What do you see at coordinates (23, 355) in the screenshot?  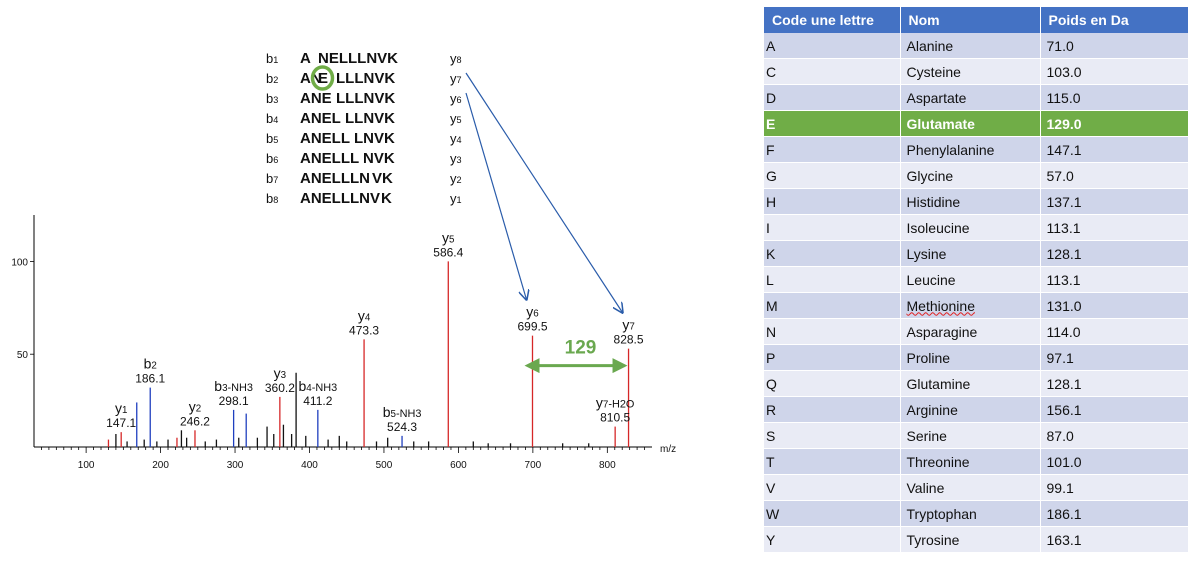 I see `y-tick-label: 50` at bounding box center [23, 355].